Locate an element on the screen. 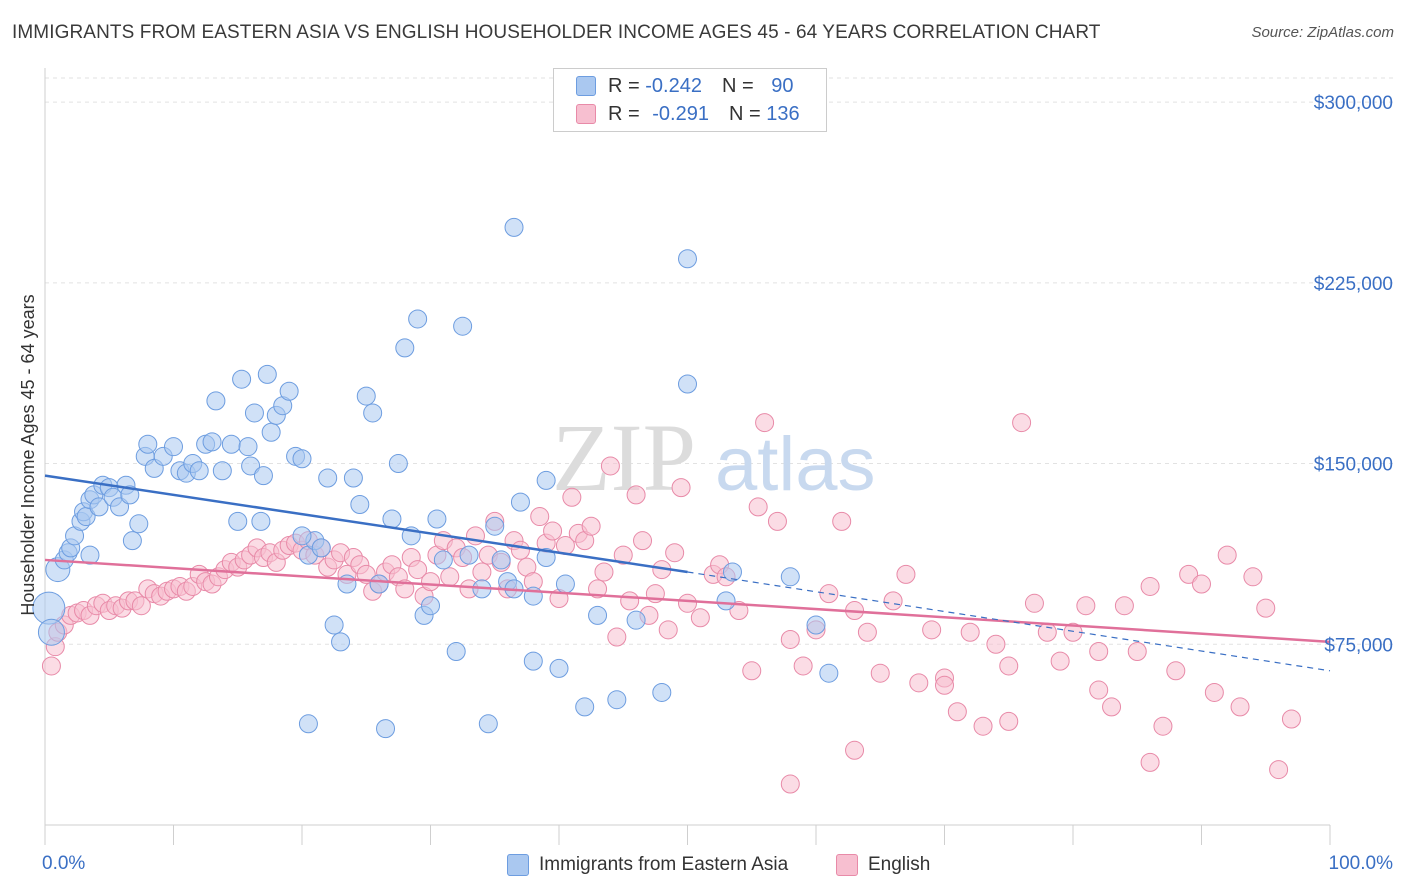  bottom-legend-english: English is located at coordinates (883, 865).